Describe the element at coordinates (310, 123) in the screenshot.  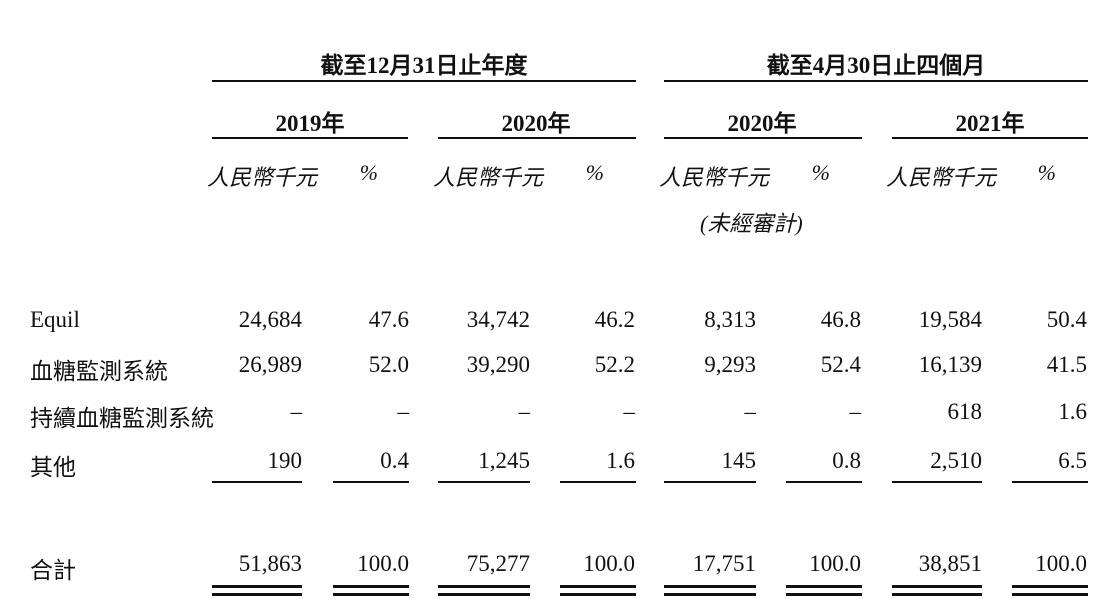
I see `year-2019: 2019年` at that location.